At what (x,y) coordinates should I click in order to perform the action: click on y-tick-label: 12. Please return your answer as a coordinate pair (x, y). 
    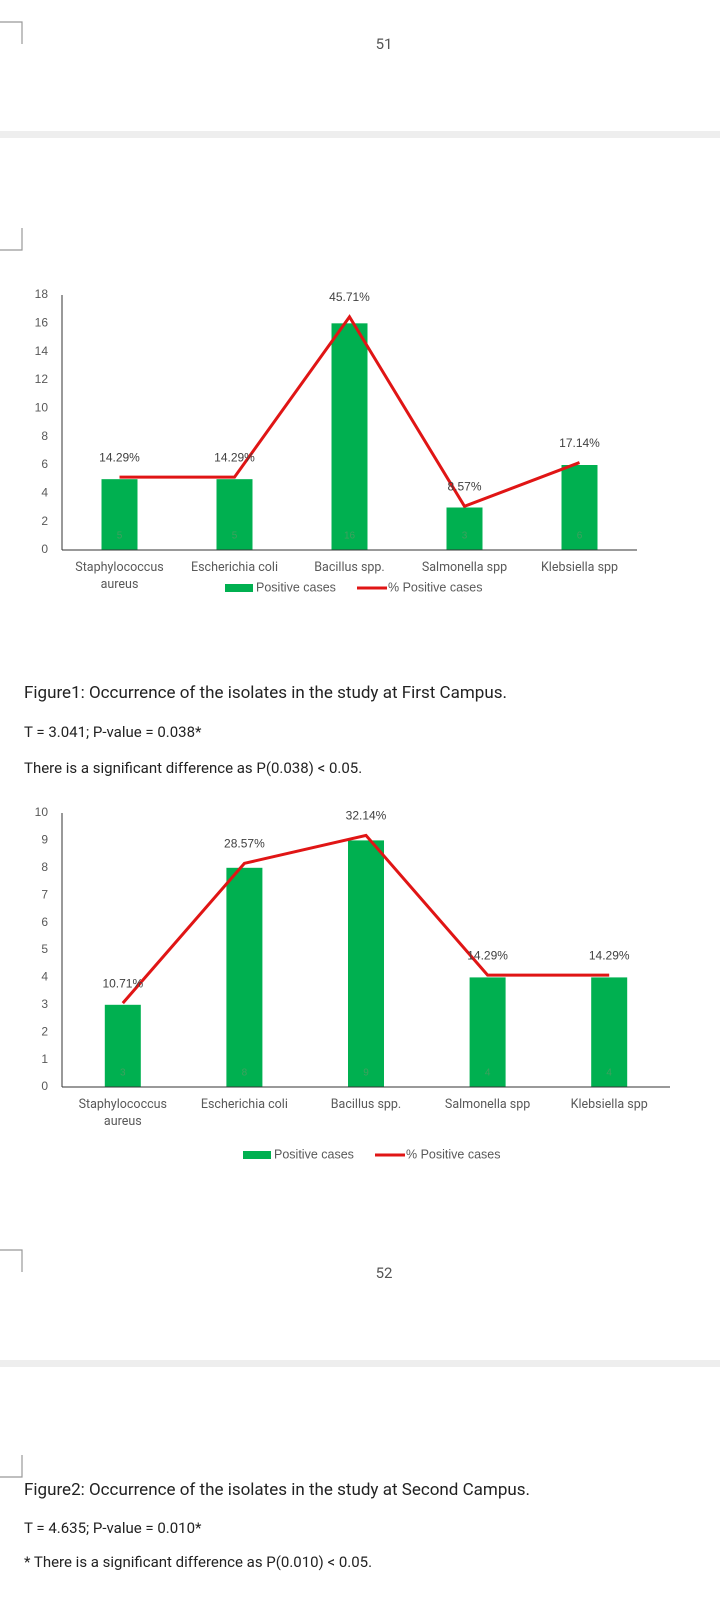
    Looking at the image, I should click on (42, 379).